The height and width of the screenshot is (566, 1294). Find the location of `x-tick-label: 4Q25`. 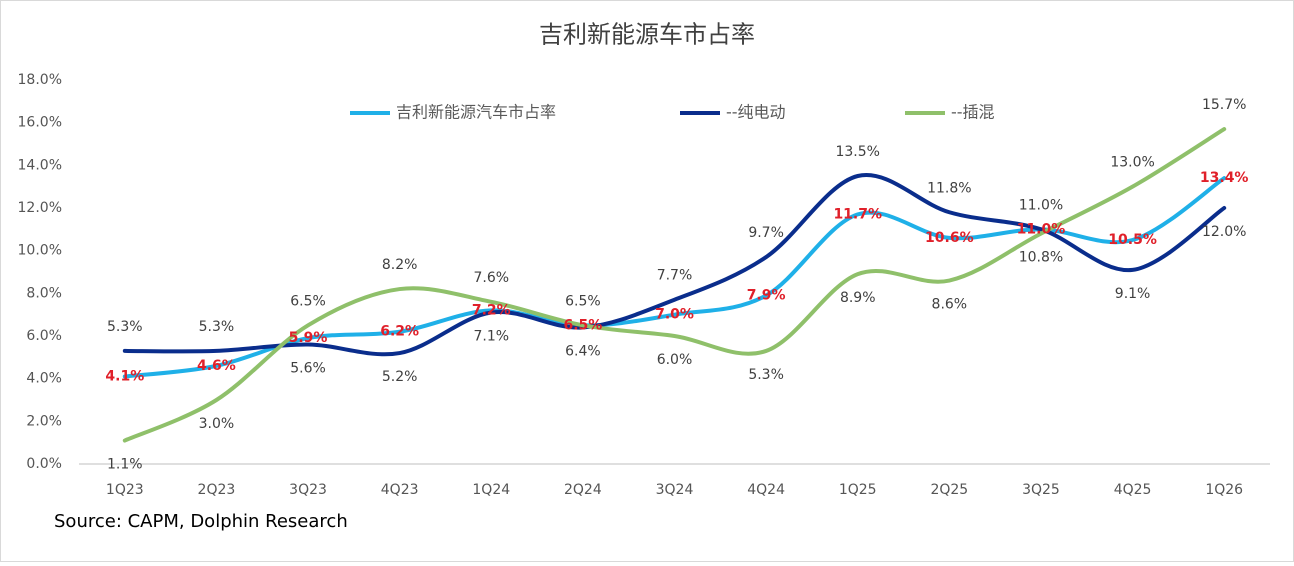

x-tick-label: 4Q25 is located at coordinates (1133, 490).